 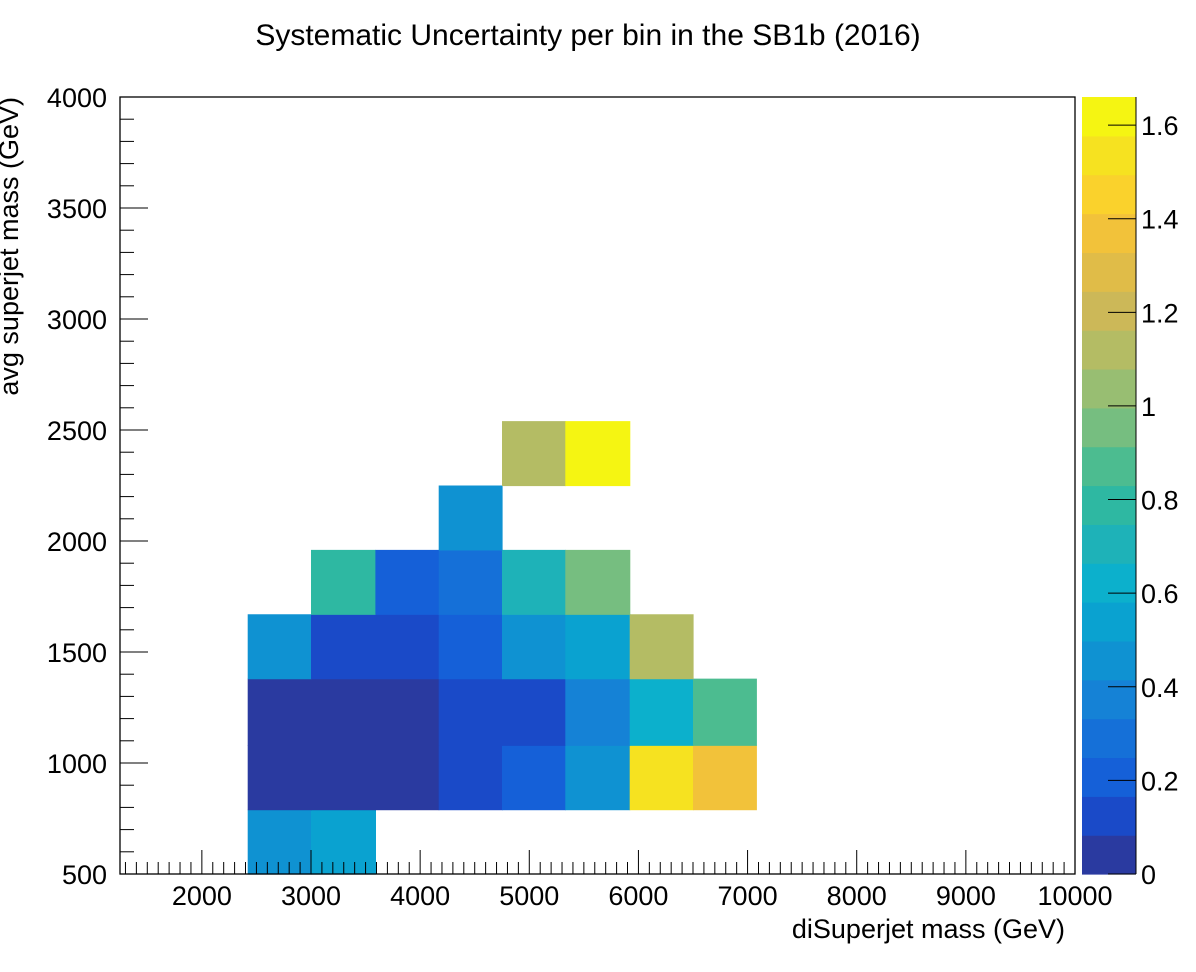 I want to click on color-scale: 0 0.2 0.4 0.6 0.8 1 1.2 1.4 1.6, so click(x=1130, y=493).